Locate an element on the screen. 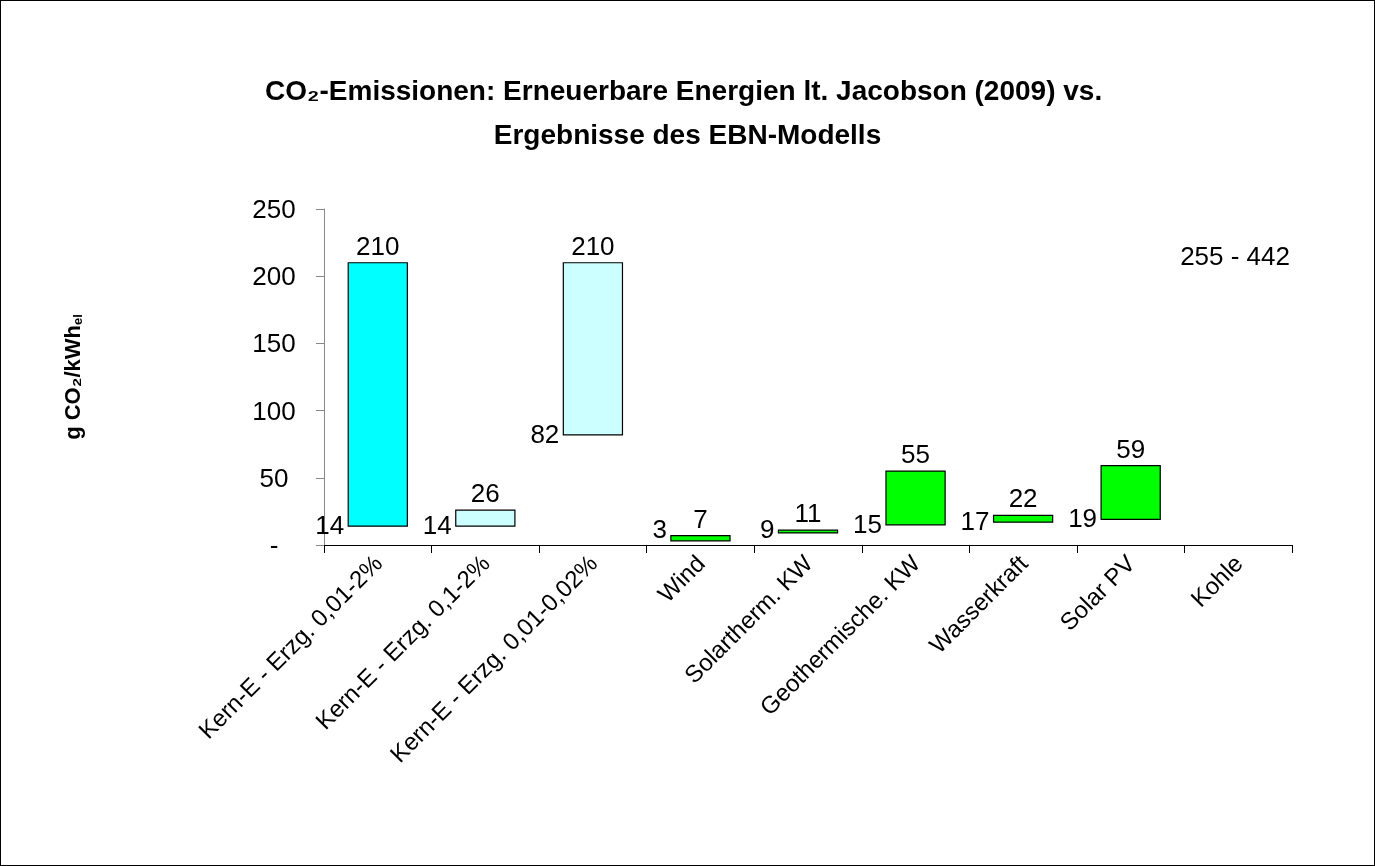 This screenshot has width=1375, height=866. annotation: 9 is located at coordinates (767, 529).